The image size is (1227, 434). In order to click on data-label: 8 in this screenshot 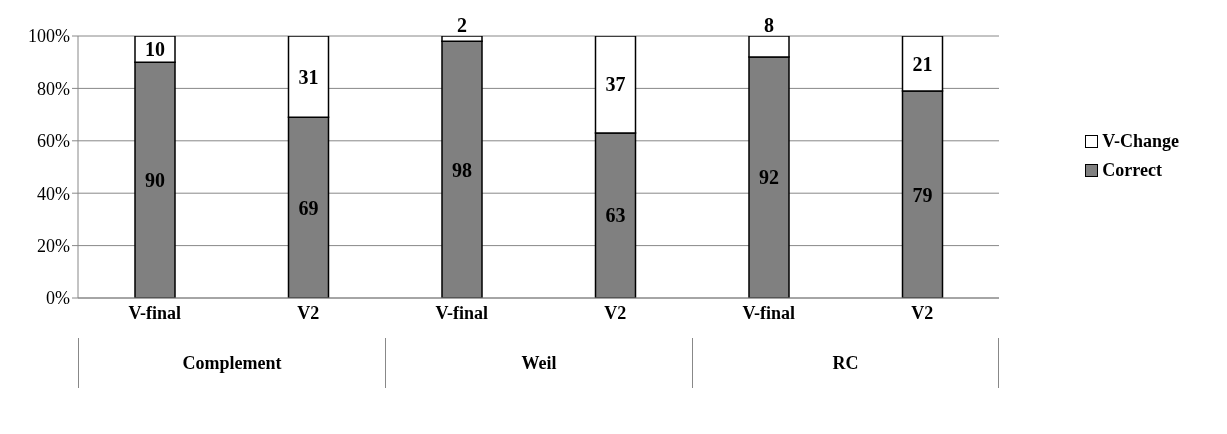, I will do `click(769, 25)`.